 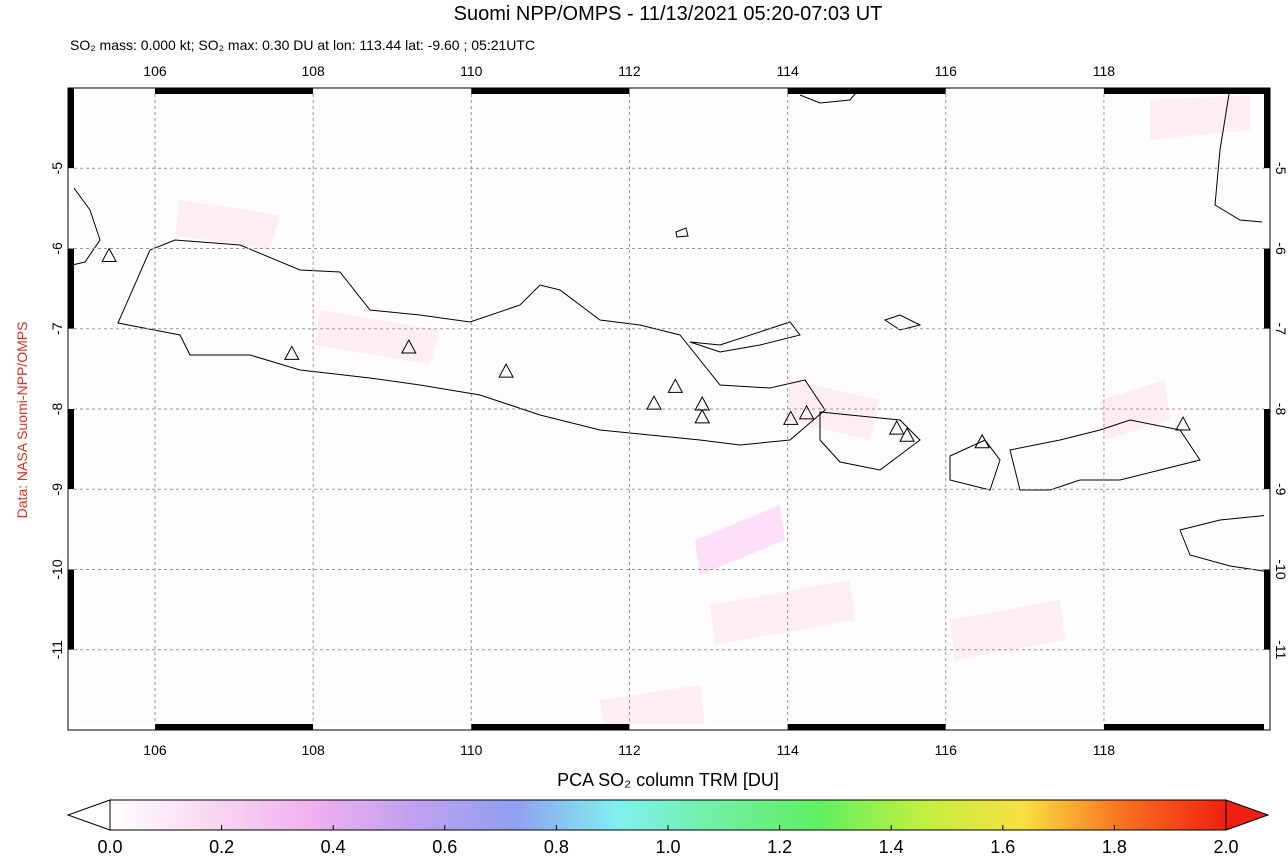 What do you see at coordinates (787, 750) in the screenshot?
I see `x-tick-label: 114` at bounding box center [787, 750].